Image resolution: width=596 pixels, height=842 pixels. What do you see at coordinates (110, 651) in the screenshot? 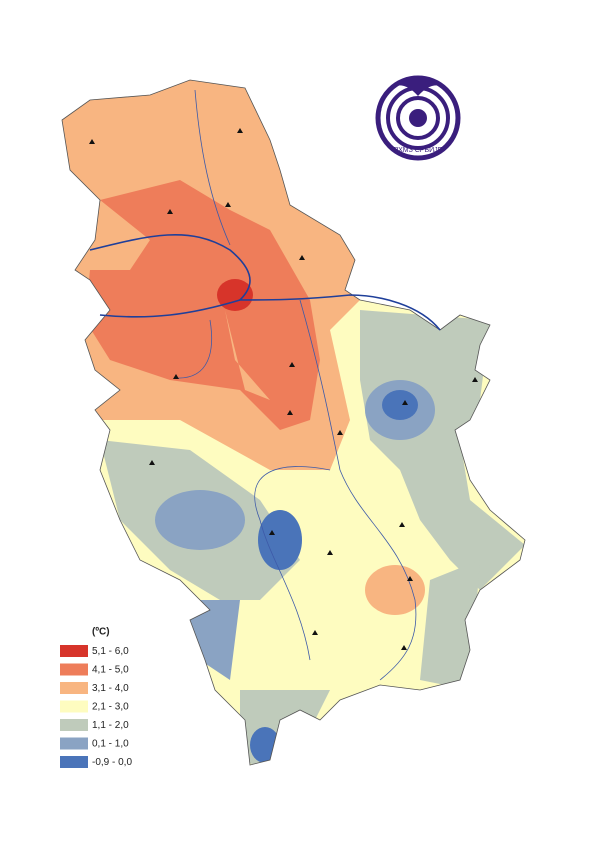
I see `legend-label: 5,1 - 6,0` at bounding box center [110, 651].